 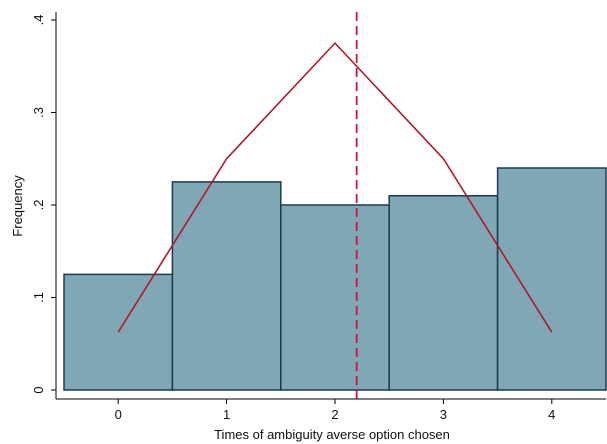 I want to click on y-tick-label: .3, so click(x=38, y=112).